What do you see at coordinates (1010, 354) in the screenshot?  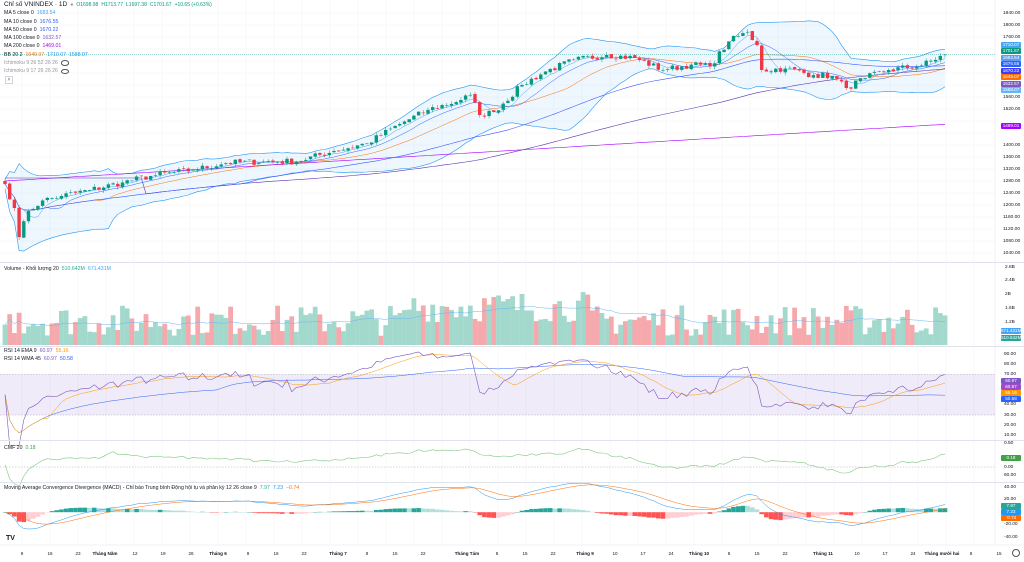 I see `rsi-axis-label: 90.00` at bounding box center [1010, 354].